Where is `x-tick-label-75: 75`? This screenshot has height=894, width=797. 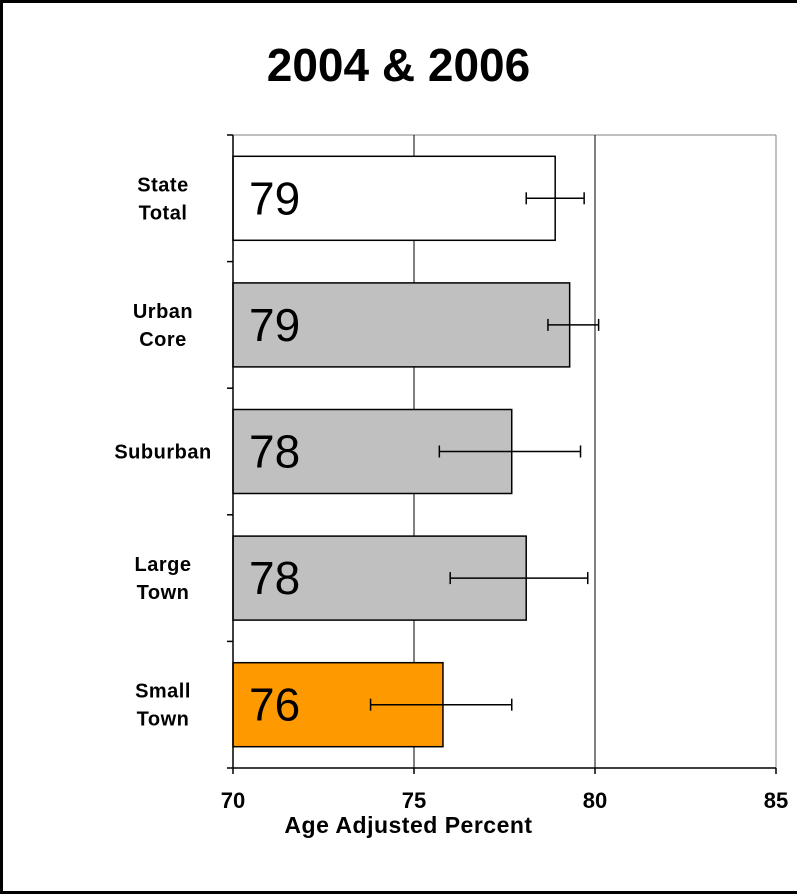 x-tick-label-75: 75 is located at coordinates (414, 800).